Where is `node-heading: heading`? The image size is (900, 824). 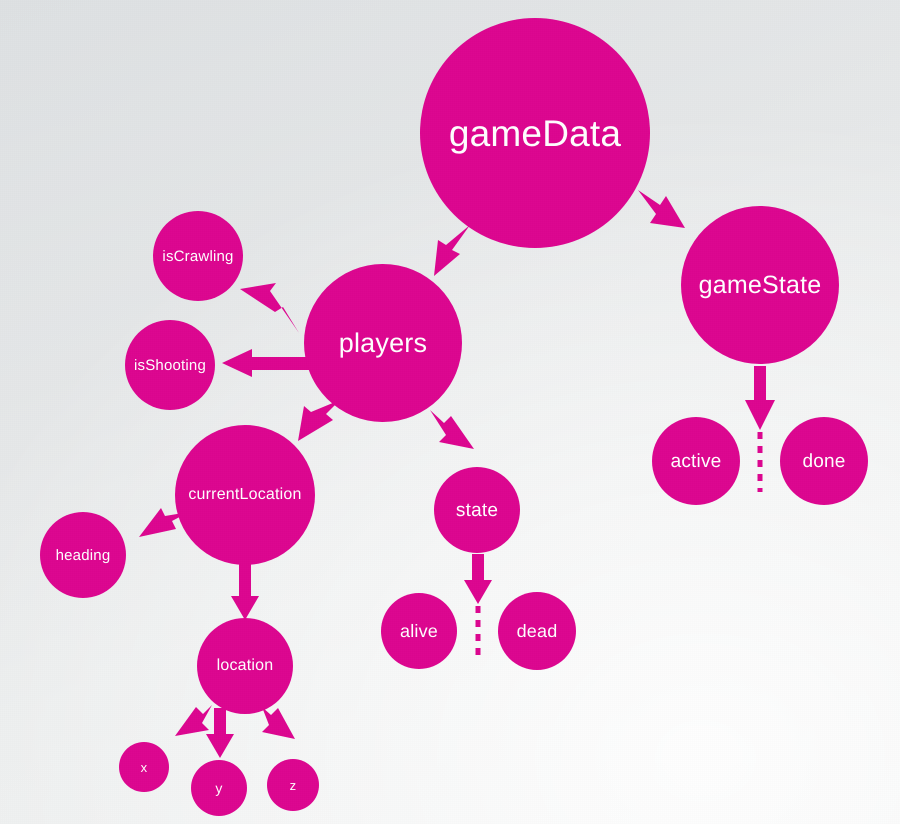 node-heading: heading is located at coordinates (83, 555).